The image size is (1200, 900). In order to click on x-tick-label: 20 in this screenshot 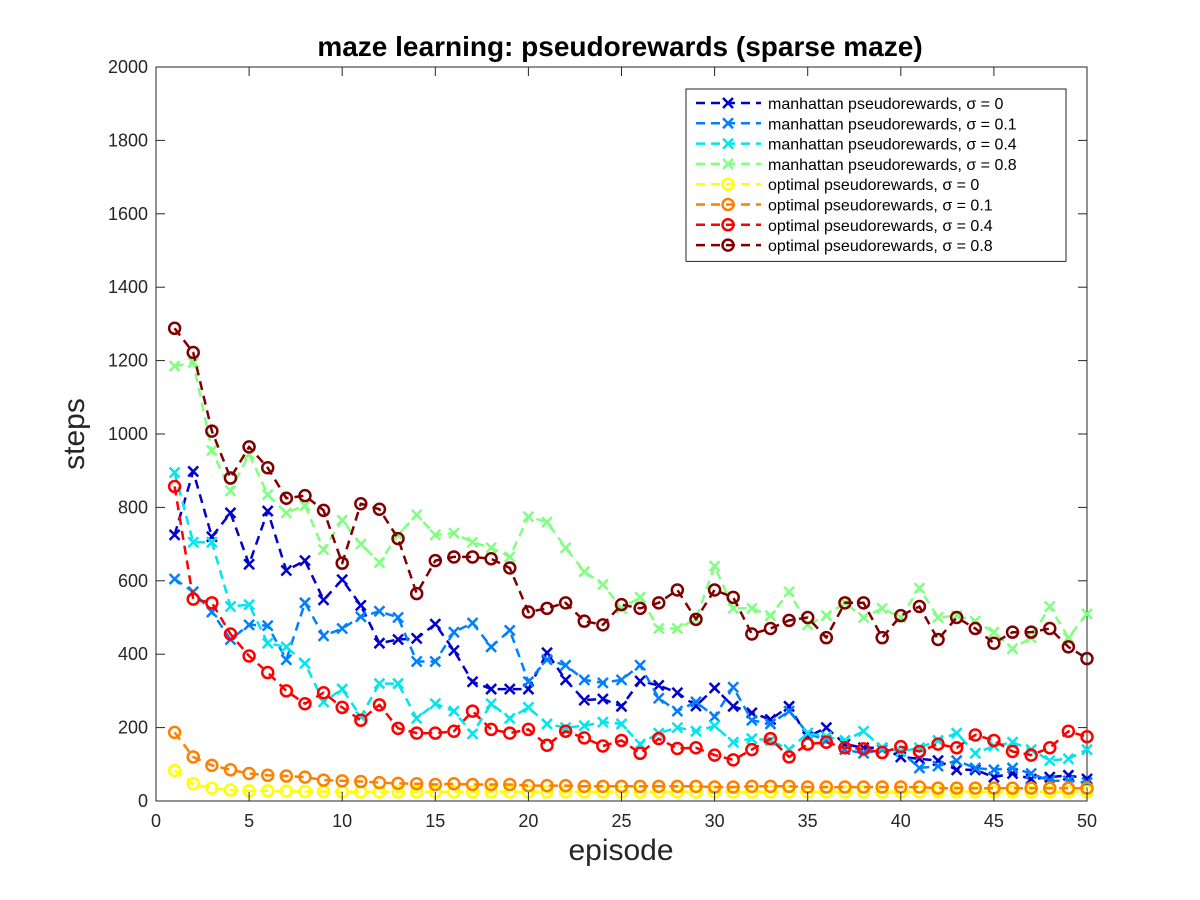, I will do `click(528, 821)`.